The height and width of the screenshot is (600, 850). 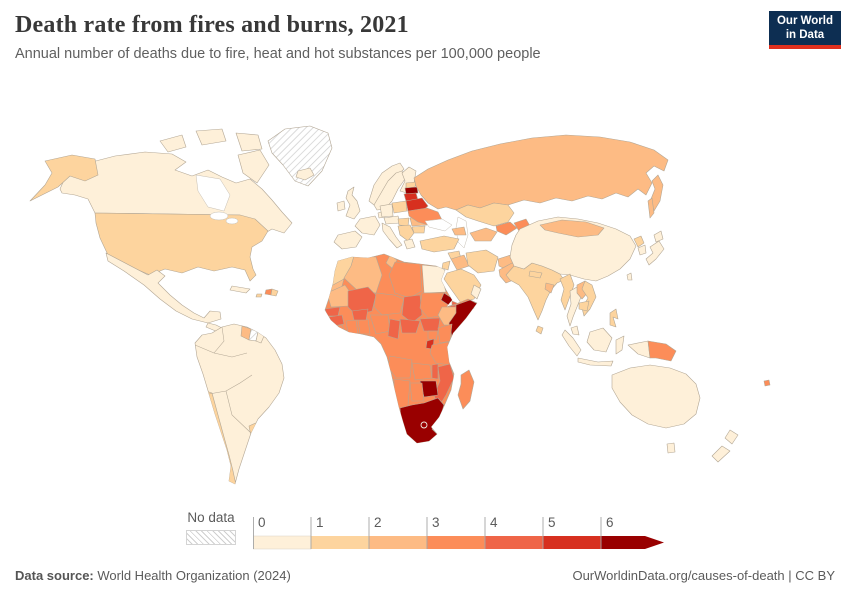 I want to click on country-oman, so click(x=476, y=292).